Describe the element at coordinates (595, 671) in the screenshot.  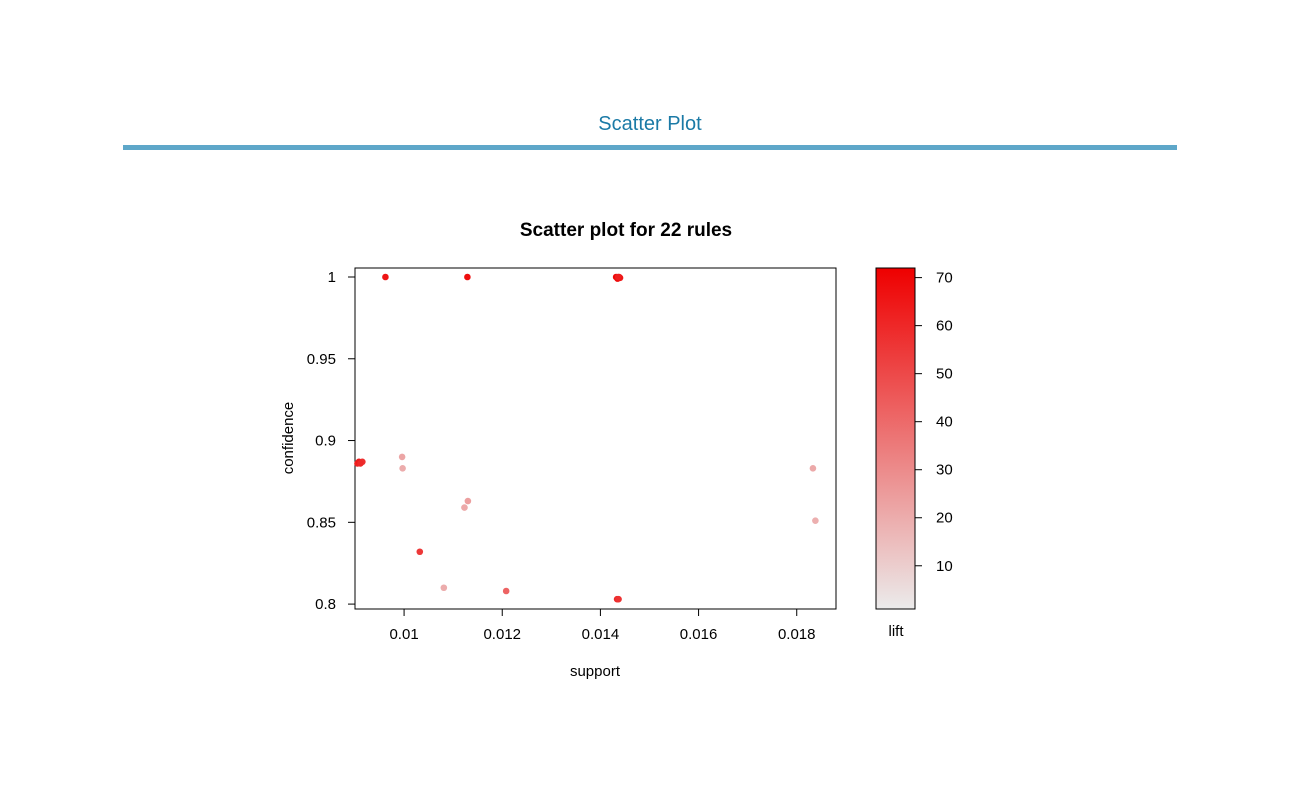
I see `x-axis-label: support` at that location.